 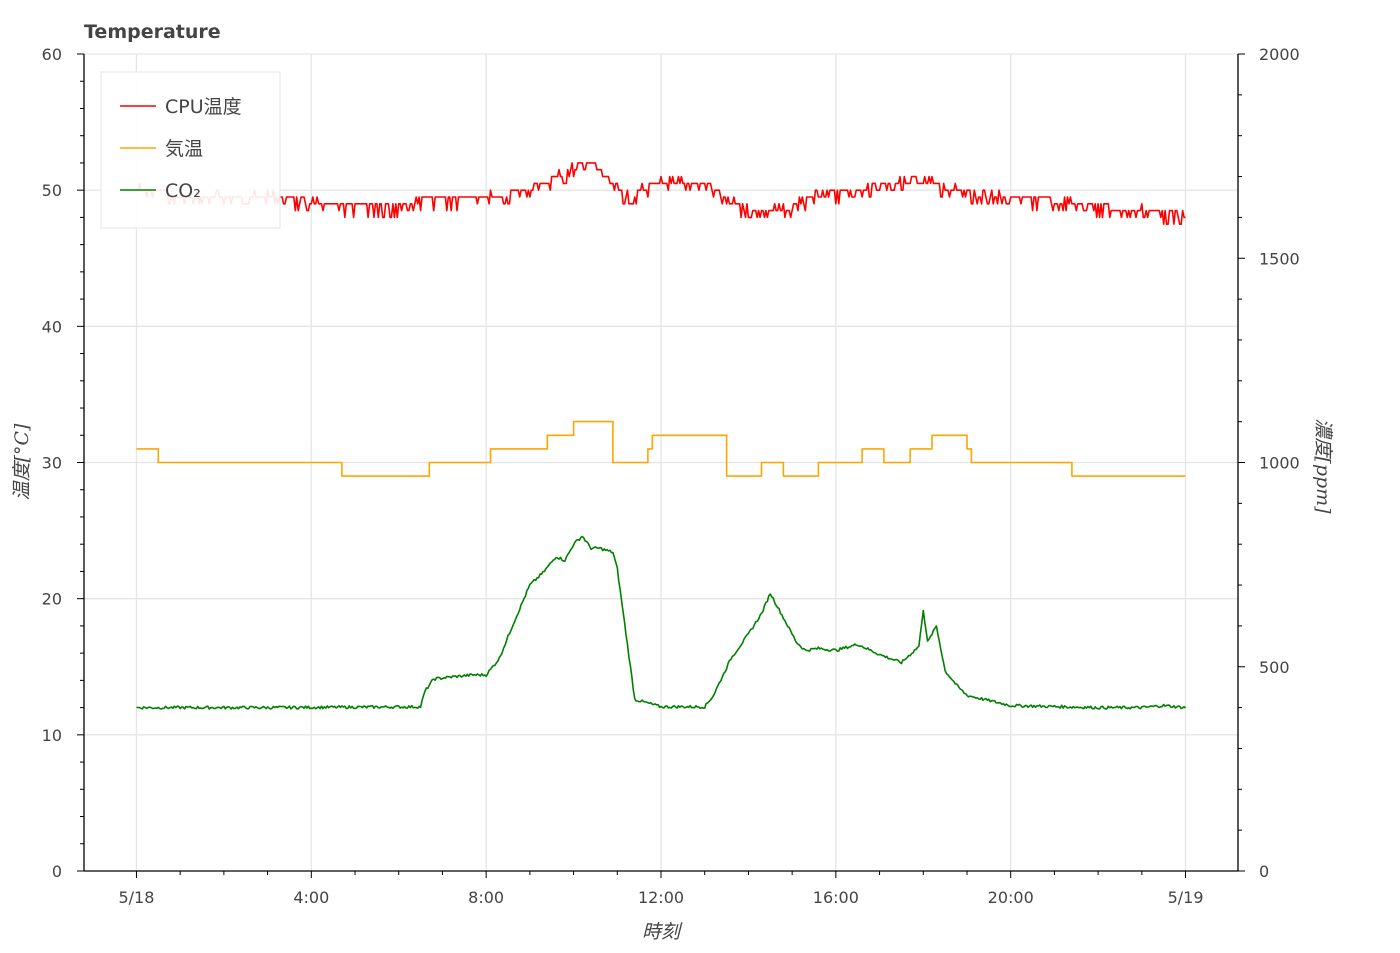 I want to click on y-tick-label: 30, so click(x=52, y=463).